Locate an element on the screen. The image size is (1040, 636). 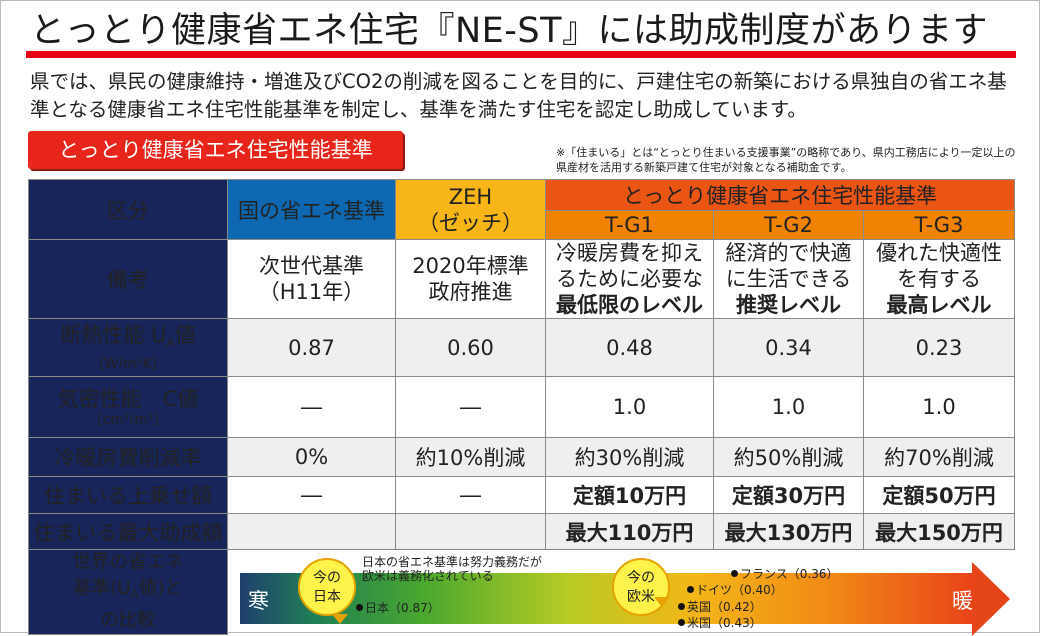
marker-japan-label: 日本（0.87） is located at coordinates (402, 608).